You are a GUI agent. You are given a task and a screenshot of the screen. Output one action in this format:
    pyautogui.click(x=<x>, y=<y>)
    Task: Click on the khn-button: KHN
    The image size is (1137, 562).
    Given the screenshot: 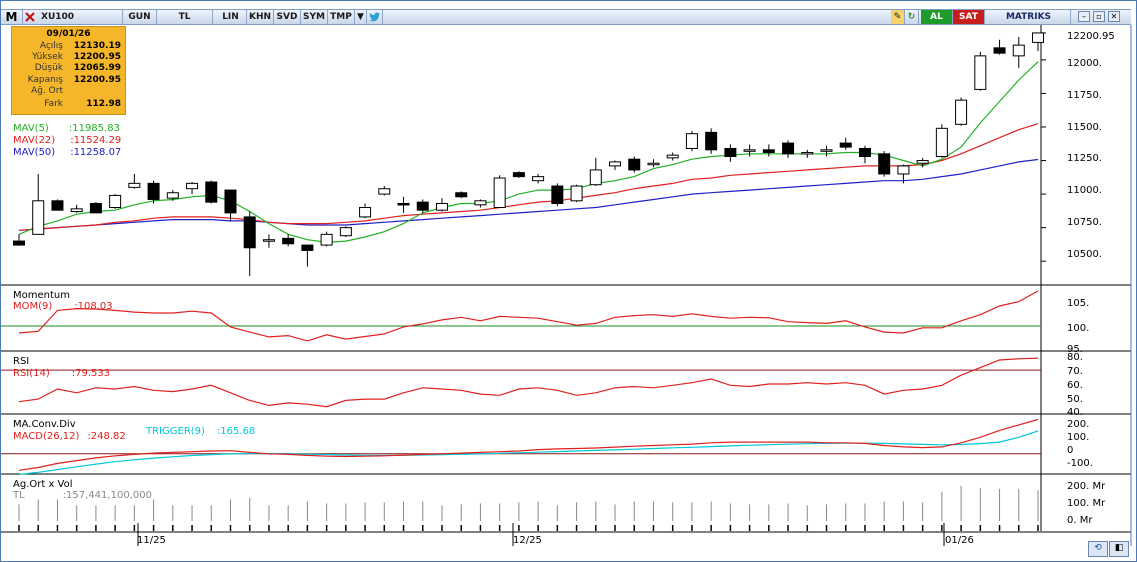 What is the action you would take?
    pyautogui.click(x=260, y=17)
    